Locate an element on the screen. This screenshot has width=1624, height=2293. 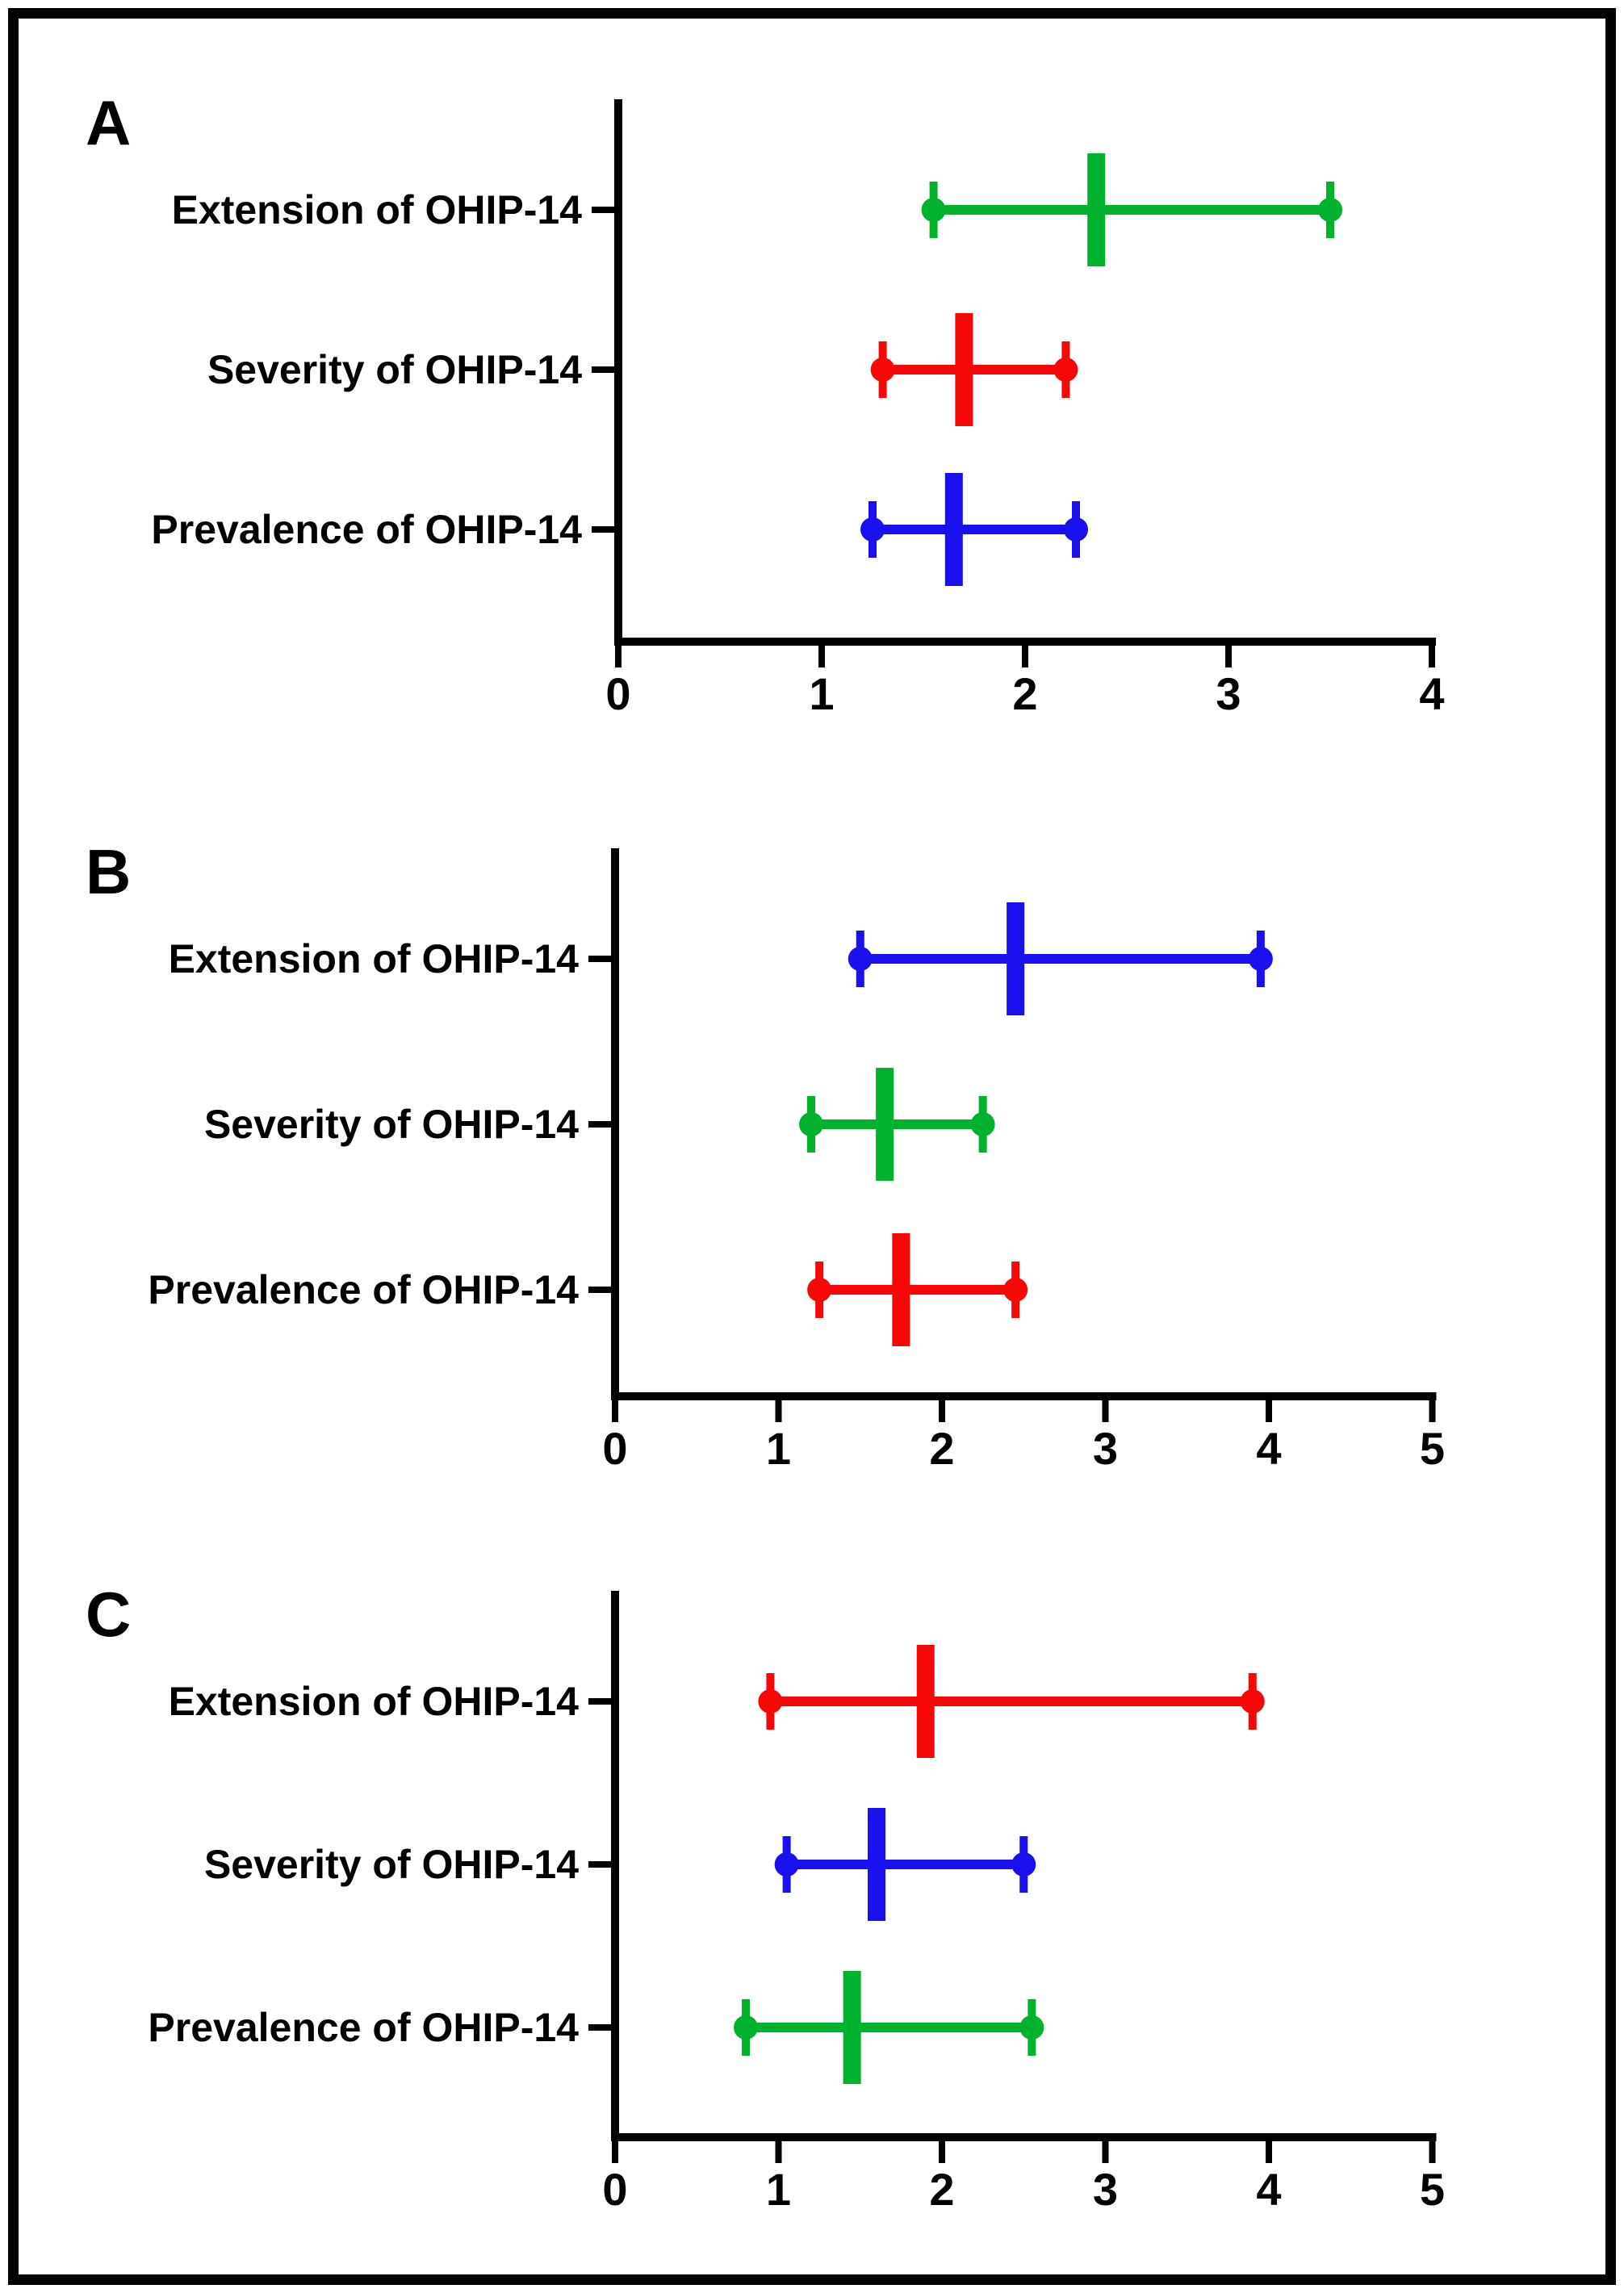
errorbar-c-row3 is located at coordinates (889, 2027).